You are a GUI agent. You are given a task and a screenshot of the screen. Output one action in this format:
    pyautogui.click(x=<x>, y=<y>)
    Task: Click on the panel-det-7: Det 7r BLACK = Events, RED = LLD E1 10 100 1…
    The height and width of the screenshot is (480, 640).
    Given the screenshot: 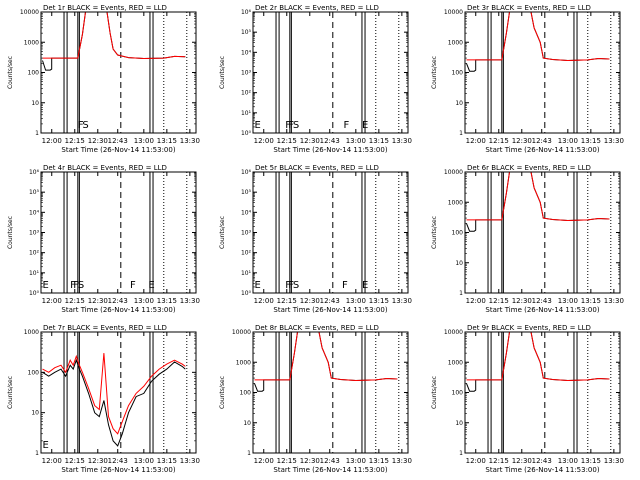 What is the action you would take?
    pyautogui.click(x=103, y=399)
    